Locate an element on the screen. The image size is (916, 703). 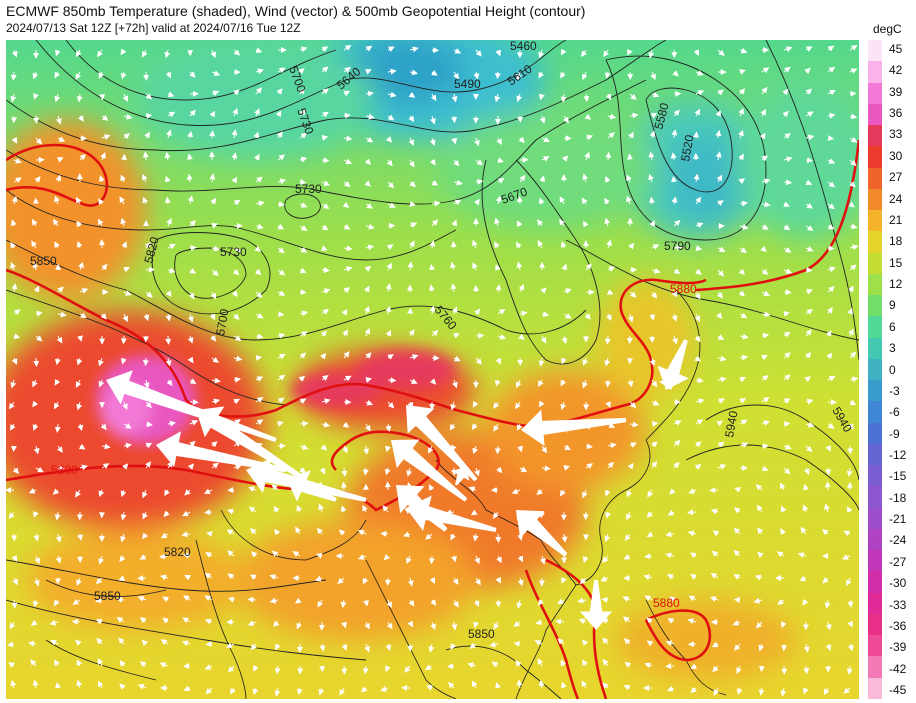
colorbar-tick-label: 21 is located at coordinates (896, 219).